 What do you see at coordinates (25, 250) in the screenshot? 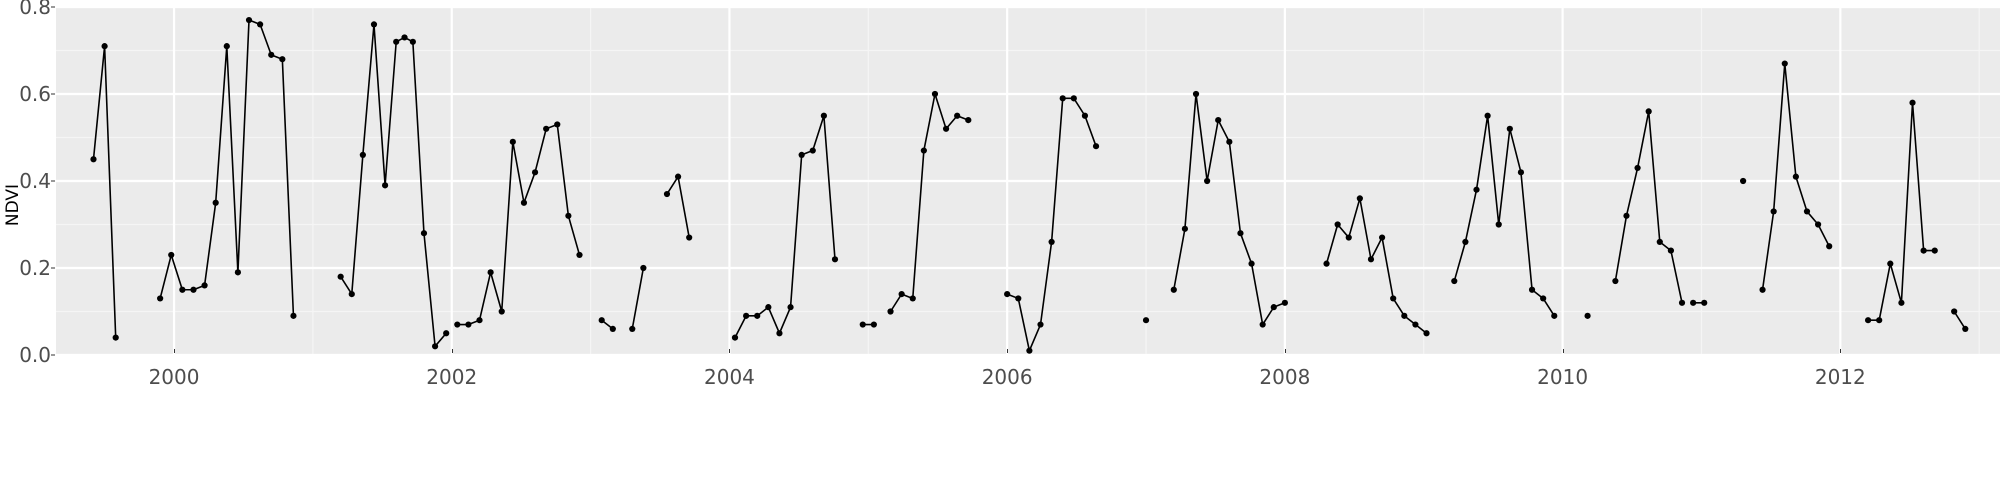
I see `y-axis-tick-labels: 0.0 0.2 0.4 0.6 0.8` at bounding box center [25, 250].